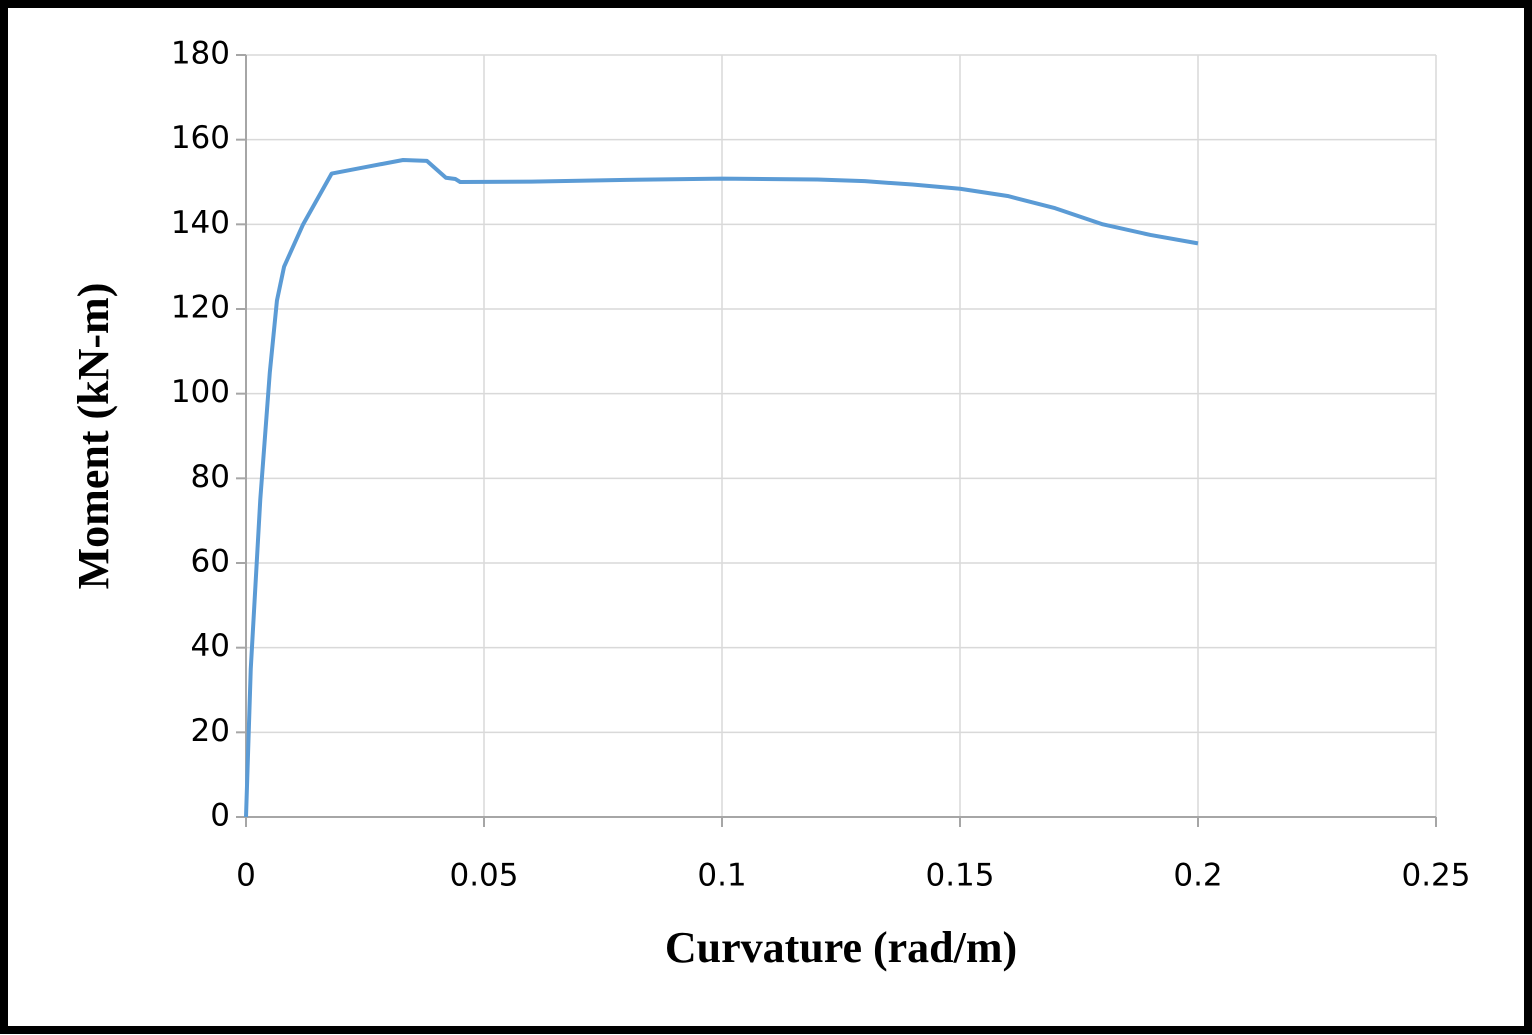 The image size is (1532, 1035). Describe the element at coordinates (220, 816) in the screenshot. I see `y-tick-label: 0` at that location.